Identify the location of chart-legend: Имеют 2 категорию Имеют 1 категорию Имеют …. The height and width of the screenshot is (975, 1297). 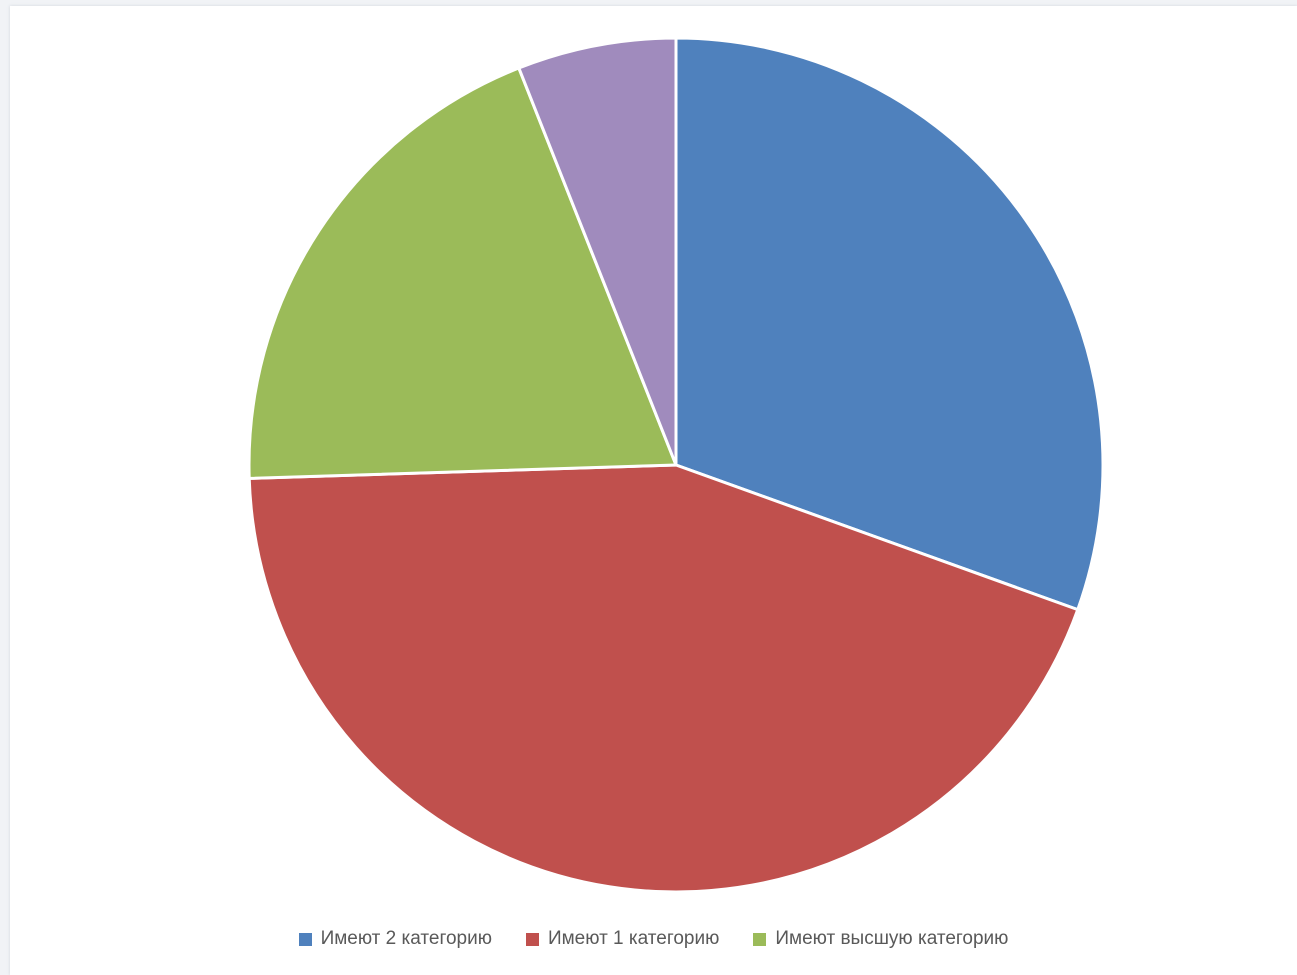
(653, 939).